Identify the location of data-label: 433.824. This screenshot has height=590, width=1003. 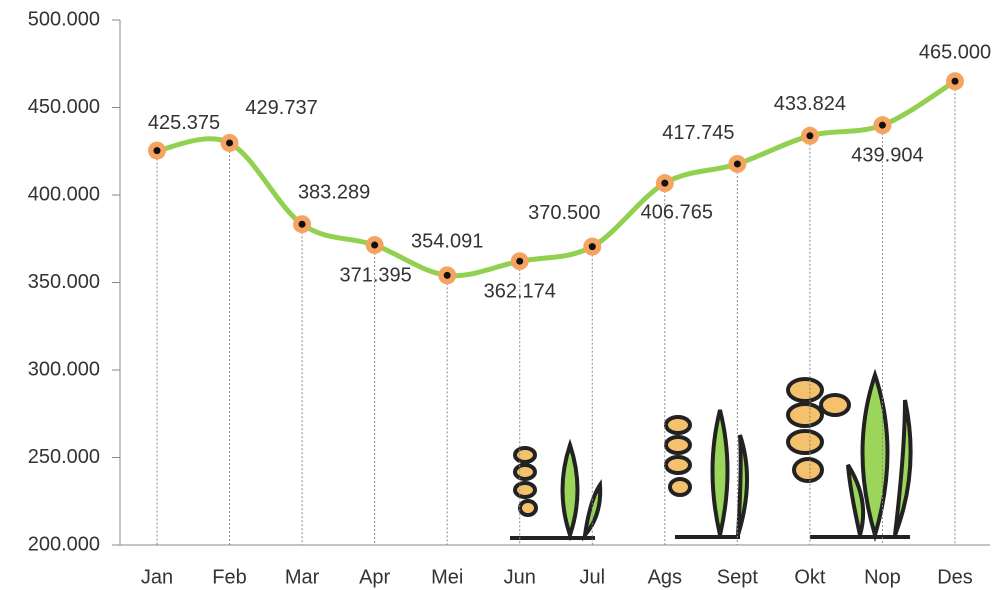
(810, 104).